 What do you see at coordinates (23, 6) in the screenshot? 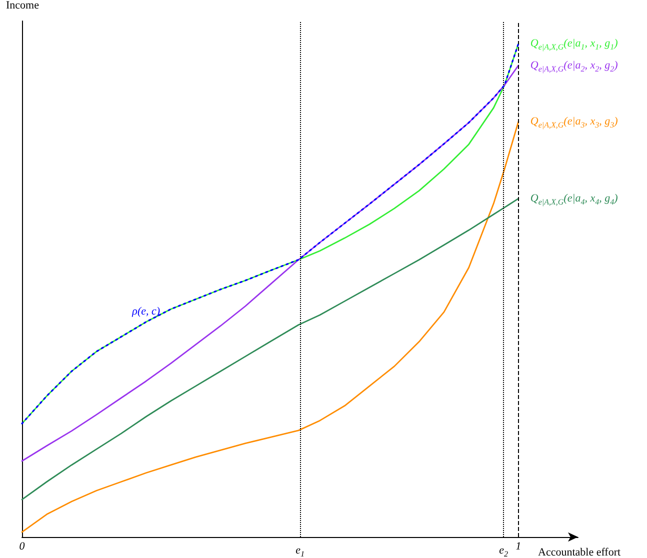
I see `y-axis-title: Income` at bounding box center [23, 6].